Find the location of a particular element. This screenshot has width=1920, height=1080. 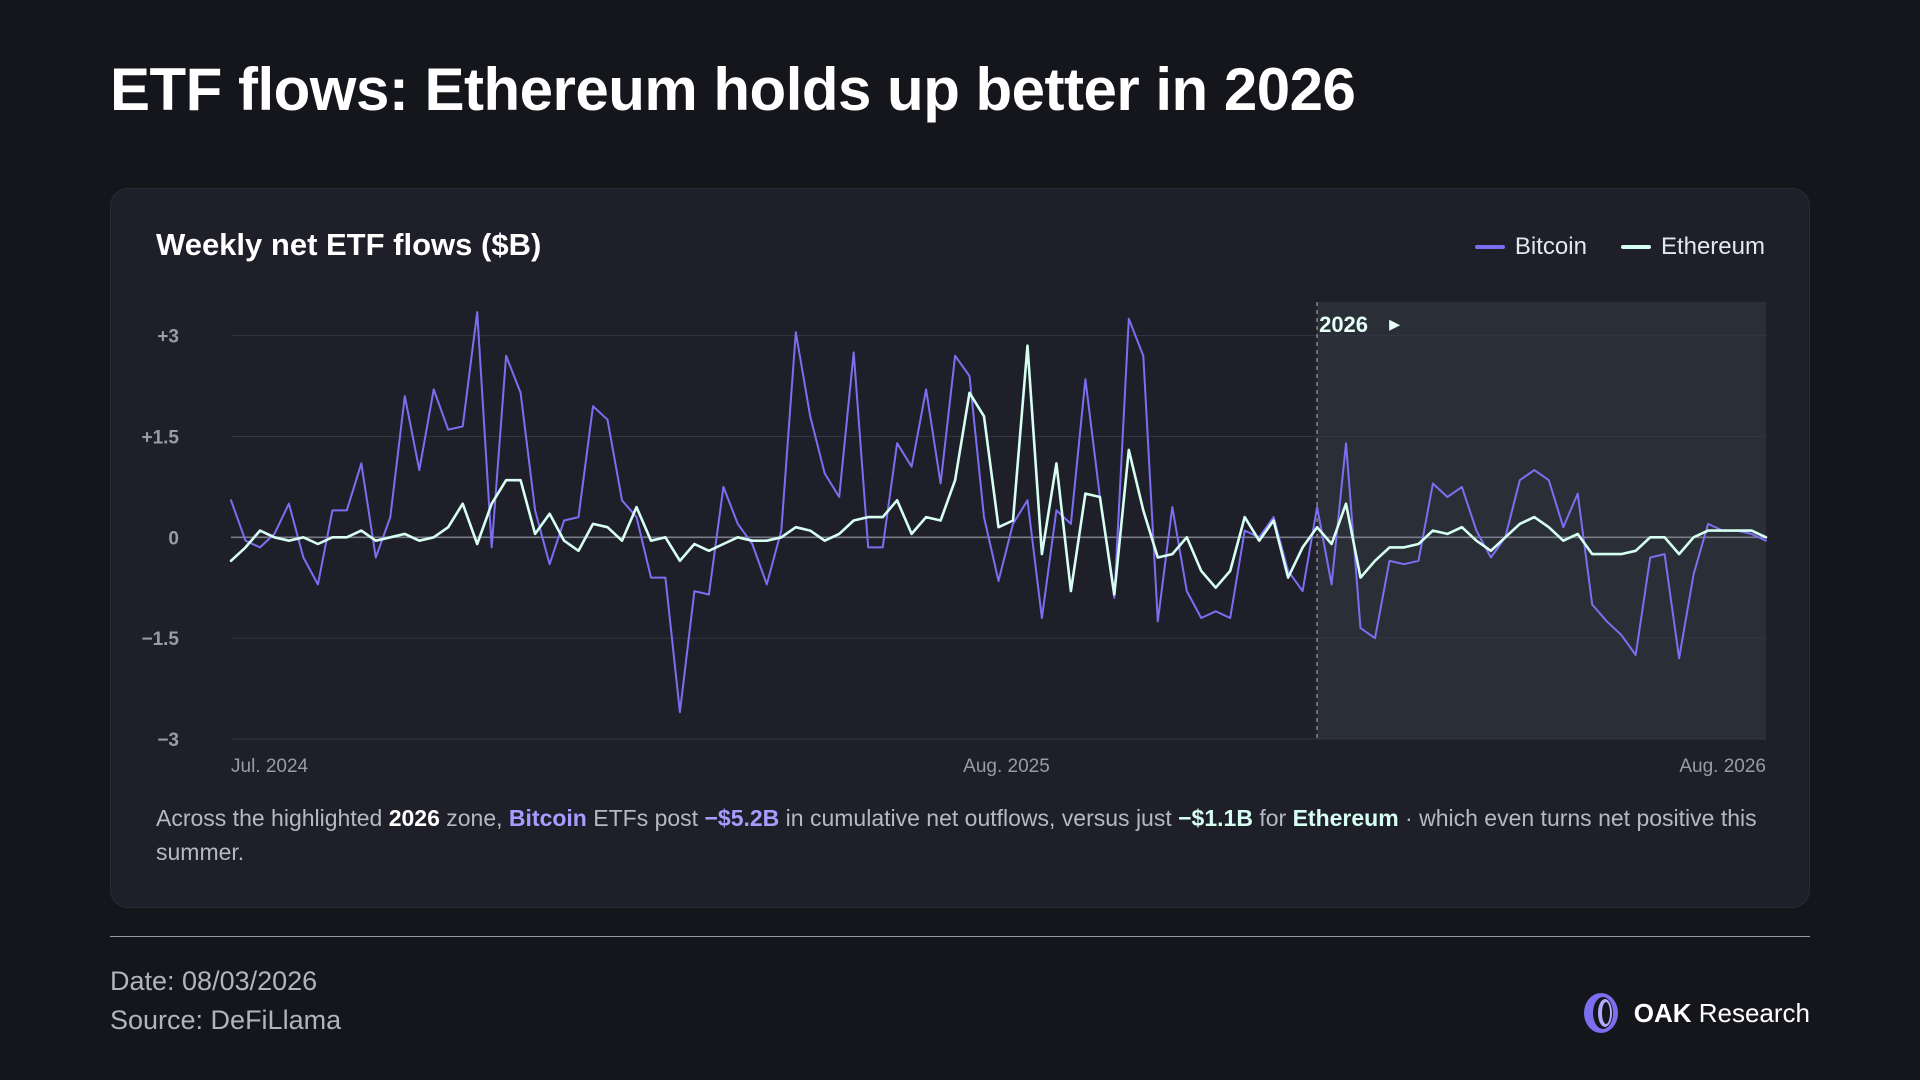

footer-source: Source: DeFiLlama is located at coordinates (226, 1020).